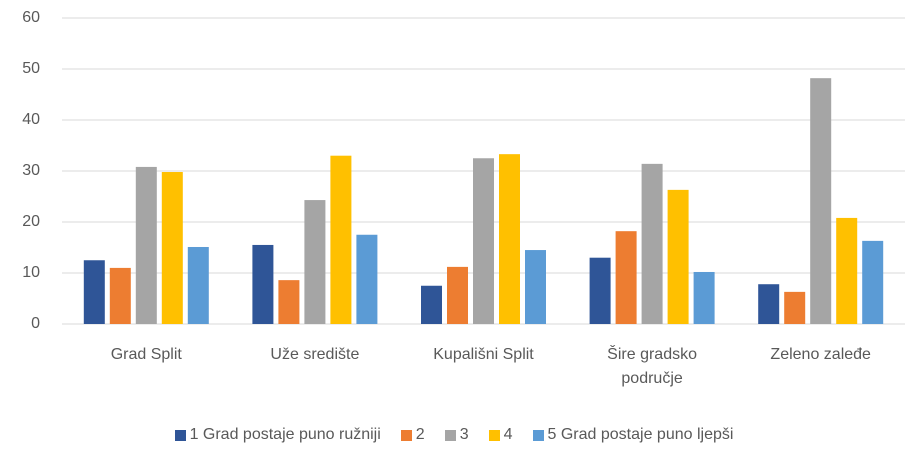  I want to click on y-tick-label: 60, so click(31, 17).